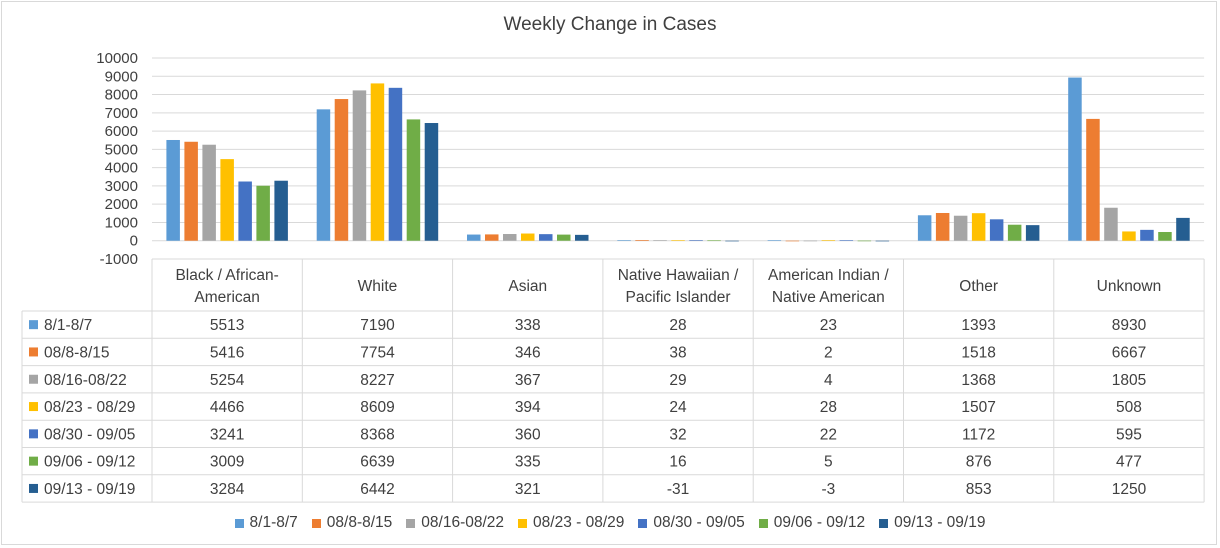 This screenshot has width=1220, height=548. I want to click on legend-item: 8/1-8/7, so click(266, 523).